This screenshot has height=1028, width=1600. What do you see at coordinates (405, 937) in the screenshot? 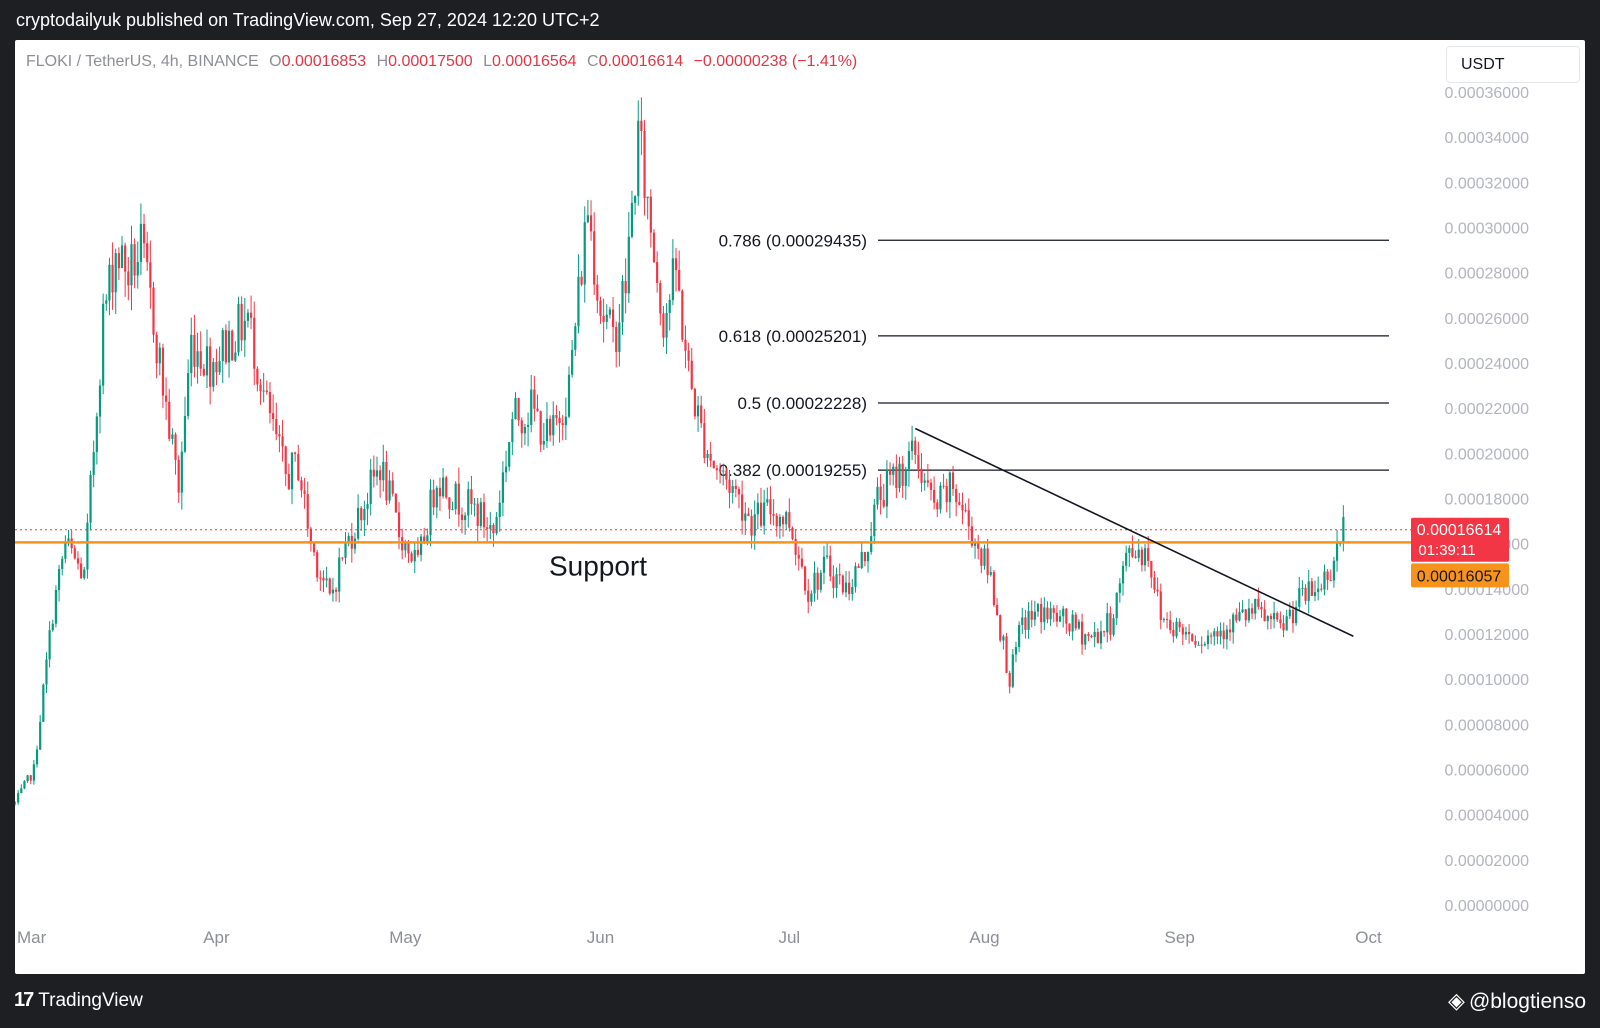
I see `x-month-label: May` at bounding box center [405, 937].